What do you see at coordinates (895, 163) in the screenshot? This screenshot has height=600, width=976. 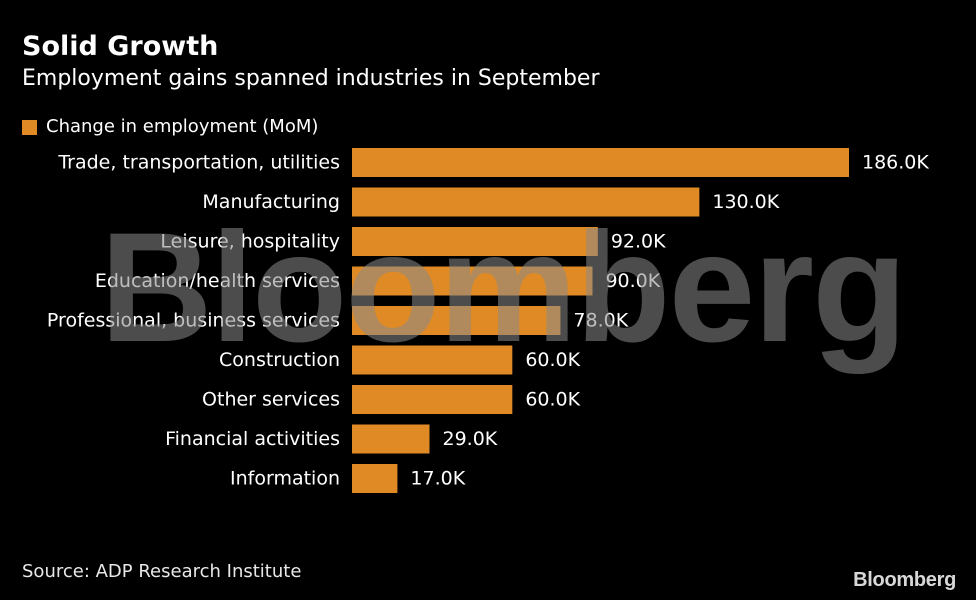 I see `value-label-0: 186.0K` at bounding box center [895, 163].